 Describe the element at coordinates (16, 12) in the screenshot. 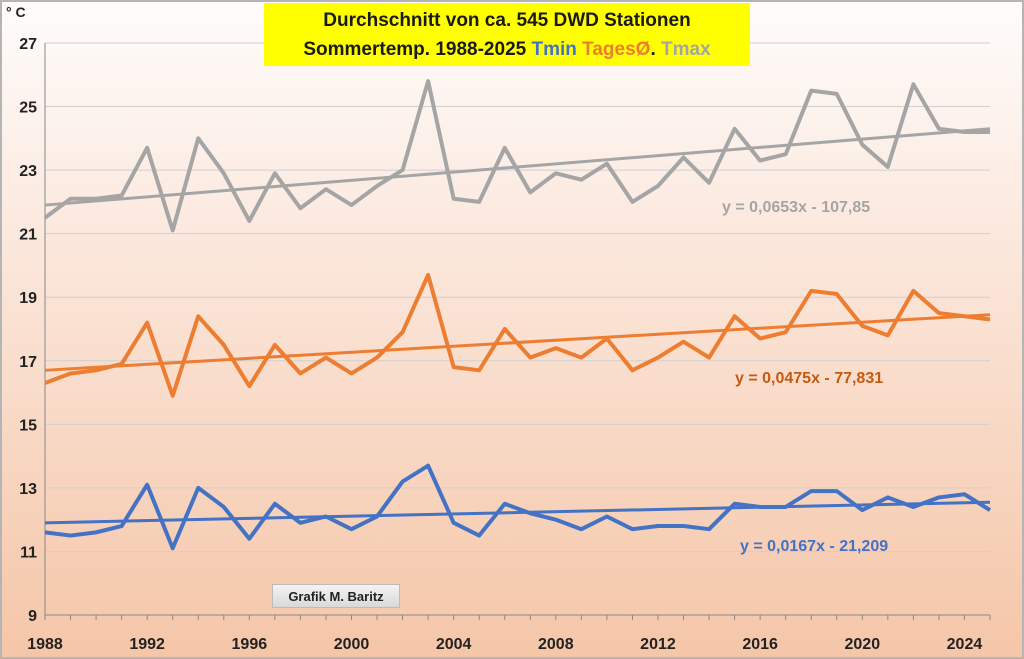

I see `y-unit-label: ° C` at that location.